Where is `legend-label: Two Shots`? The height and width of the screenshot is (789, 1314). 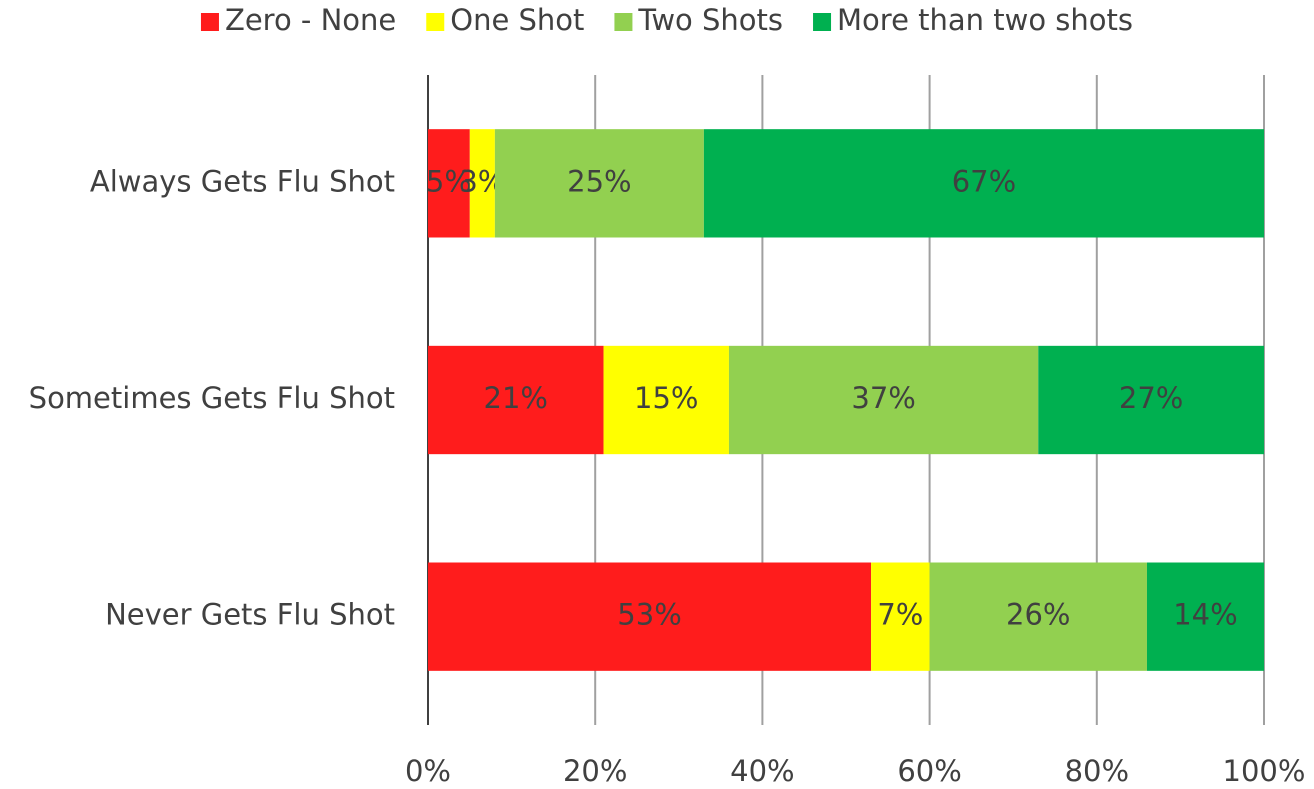
legend-label: Two Shots is located at coordinates (710, 20).